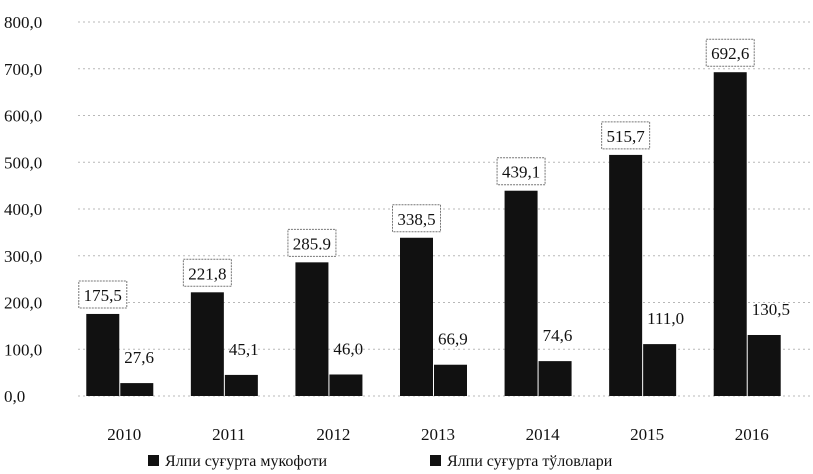 This screenshot has height=474, width=813. What do you see at coordinates (23, 69) in the screenshot?
I see `y-tick-label: 700,0` at bounding box center [23, 69].